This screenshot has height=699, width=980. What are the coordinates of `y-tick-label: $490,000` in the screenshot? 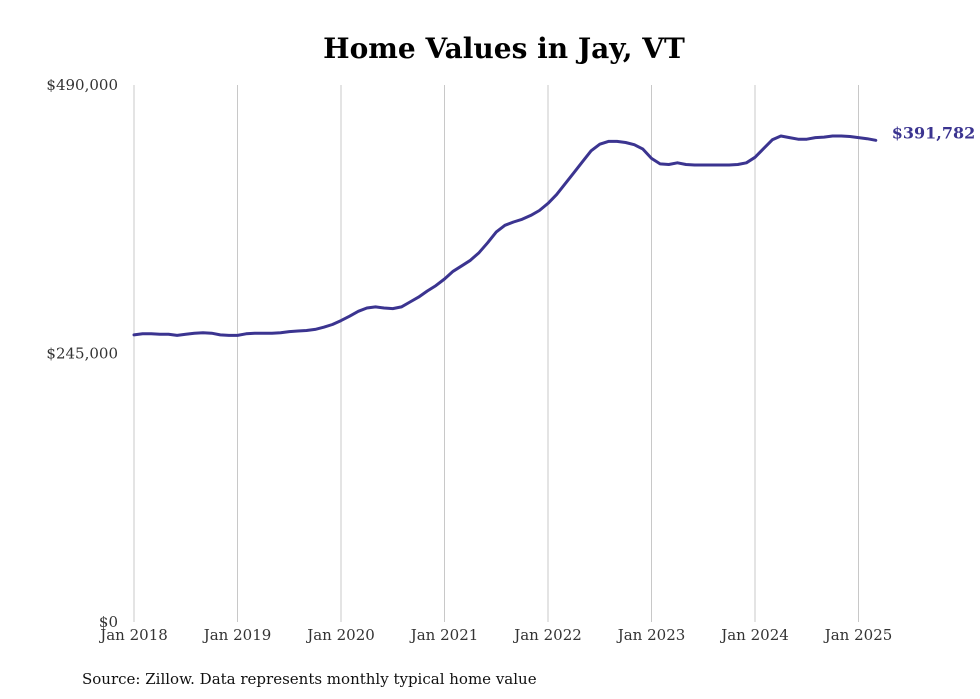 It's located at (82, 85).